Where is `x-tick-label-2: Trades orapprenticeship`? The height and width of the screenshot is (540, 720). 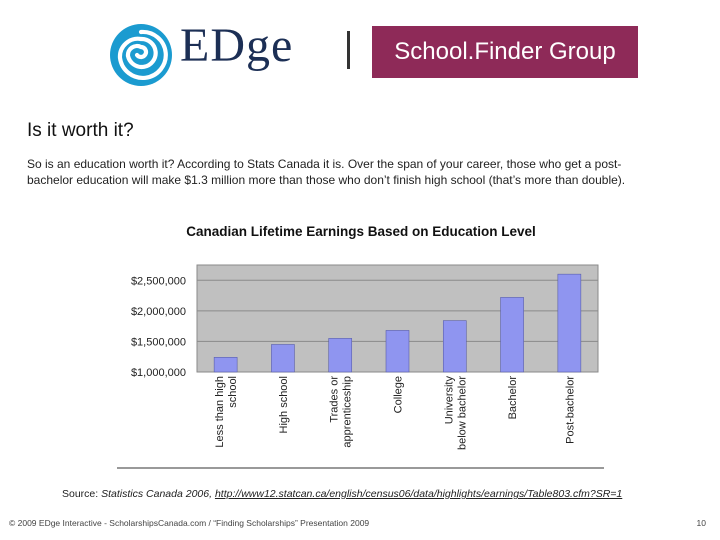 x-tick-label-2: Trades orapprenticeship is located at coordinates (341, 412).